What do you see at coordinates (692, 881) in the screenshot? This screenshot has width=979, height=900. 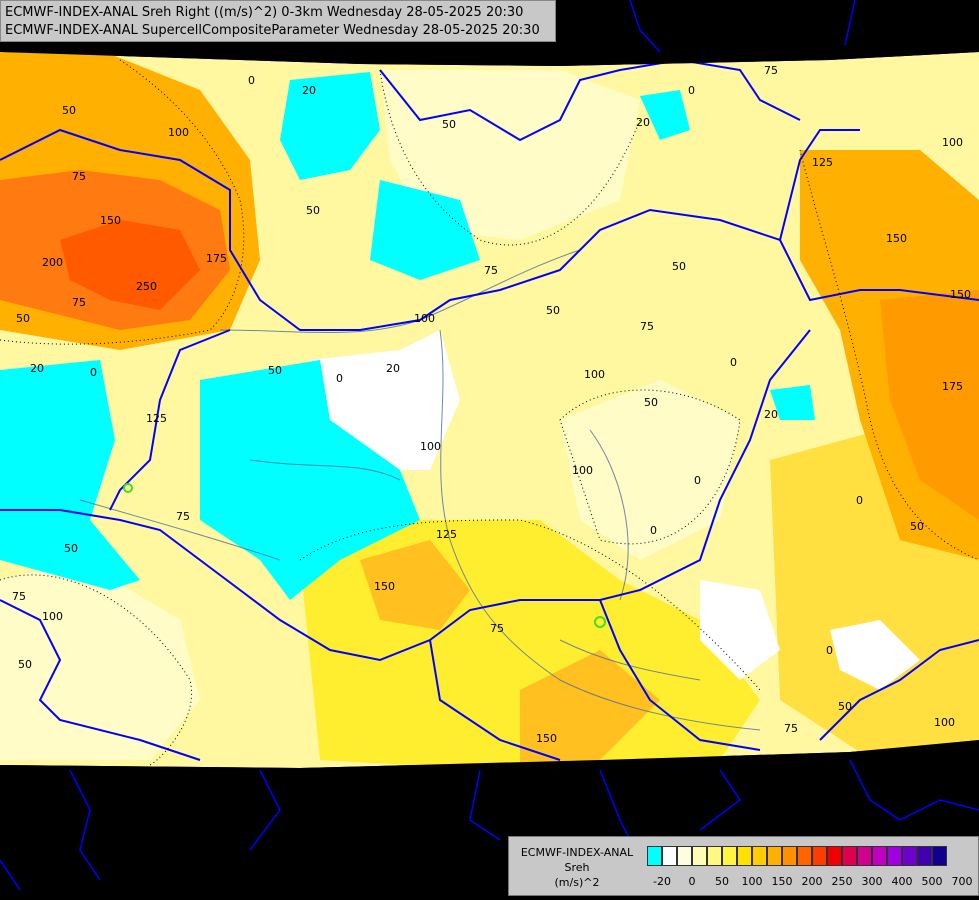 I see `legend-tick-label: 0` at bounding box center [692, 881].